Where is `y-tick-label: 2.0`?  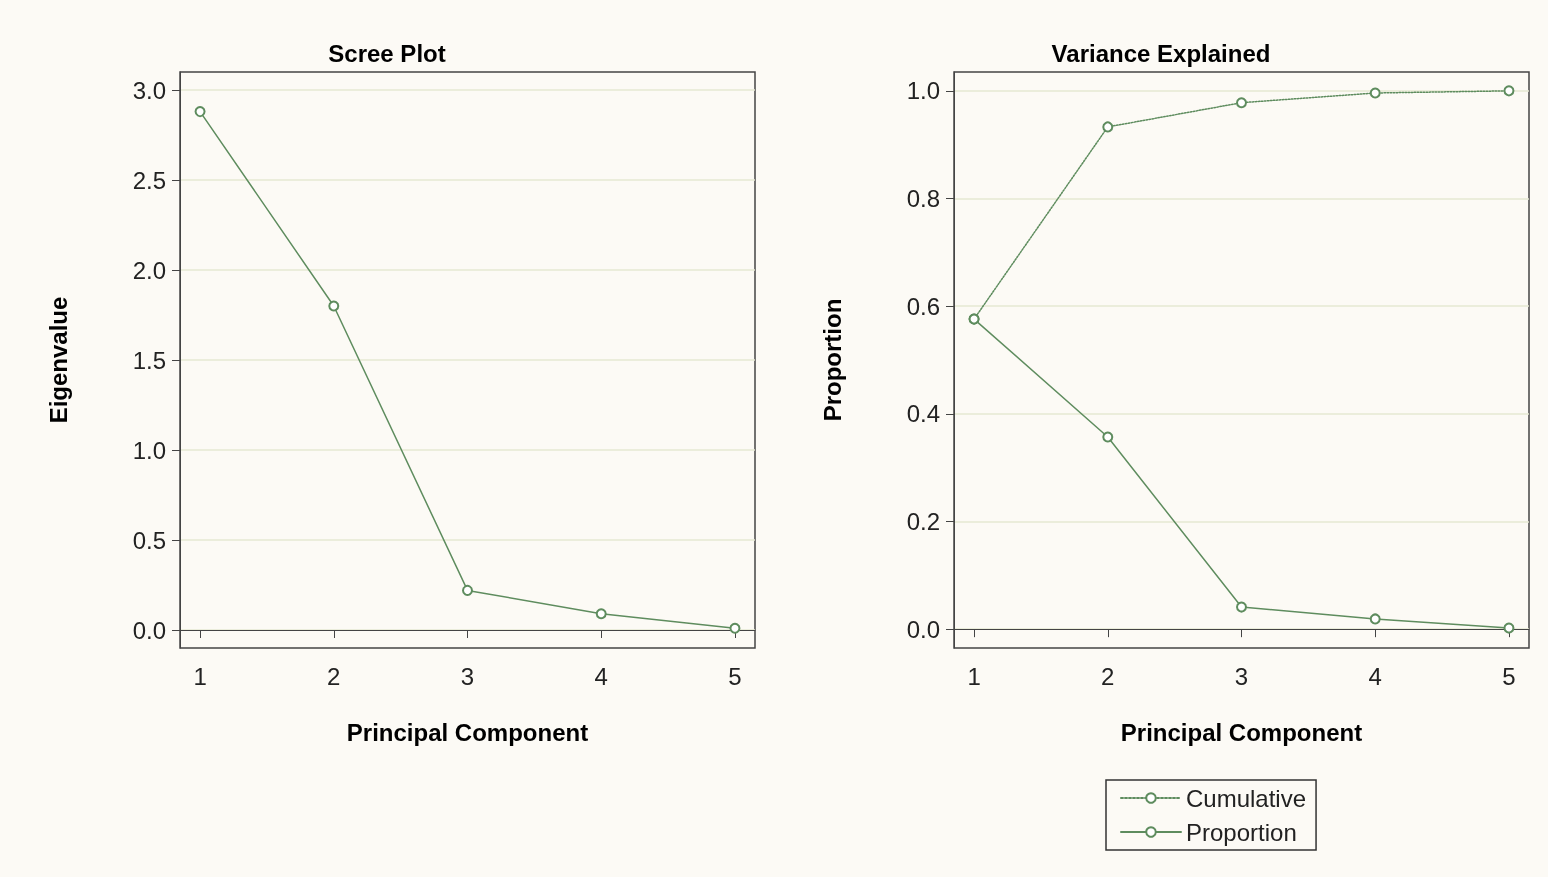
y-tick-label: 2.0 is located at coordinates (149, 270).